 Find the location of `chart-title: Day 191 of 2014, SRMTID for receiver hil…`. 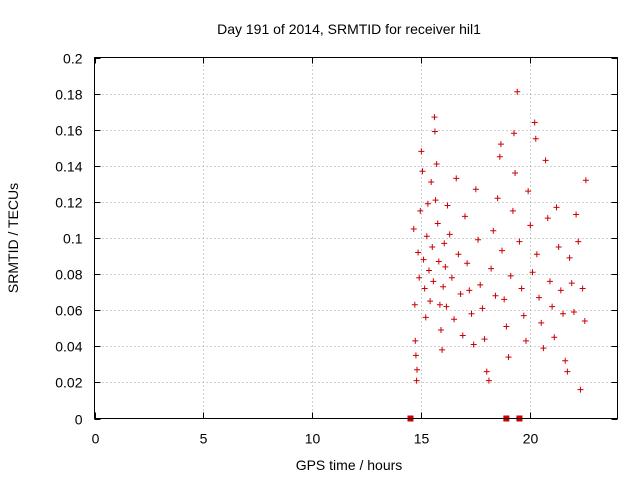

chart-title: Day 191 of 2014, SRMTID for receiver hil… is located at coordinates (349, 29).